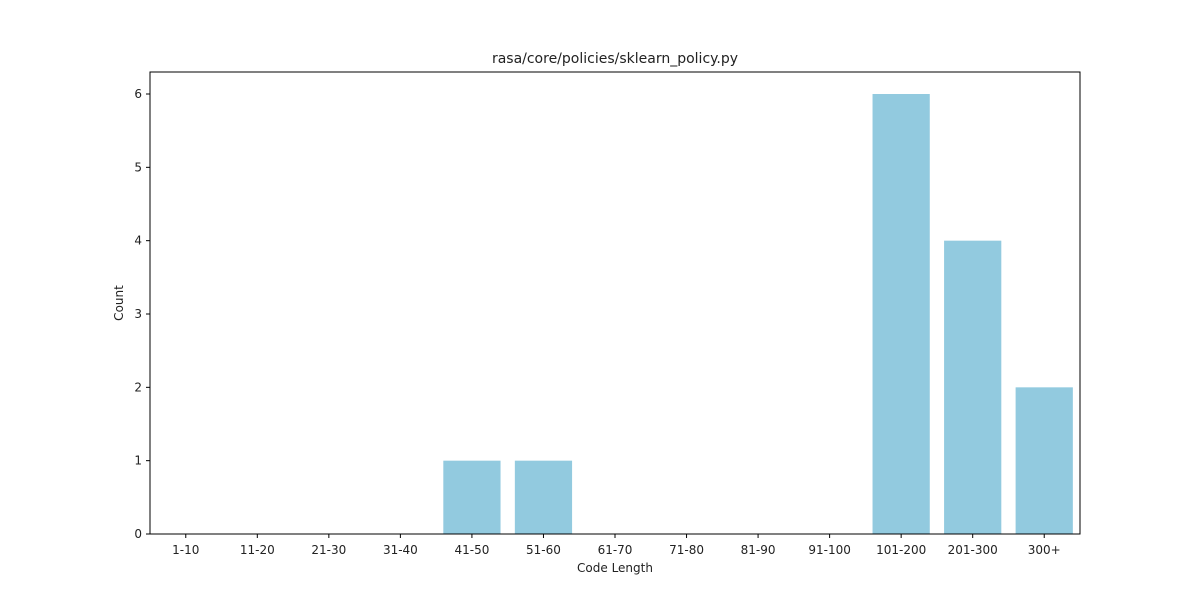 This screenshot has height=604, width=1200. What do you see at coordinates (615, 568) in the screenshot?
I see `x-axis-label: Code Length` at bounding box center [615, 568].